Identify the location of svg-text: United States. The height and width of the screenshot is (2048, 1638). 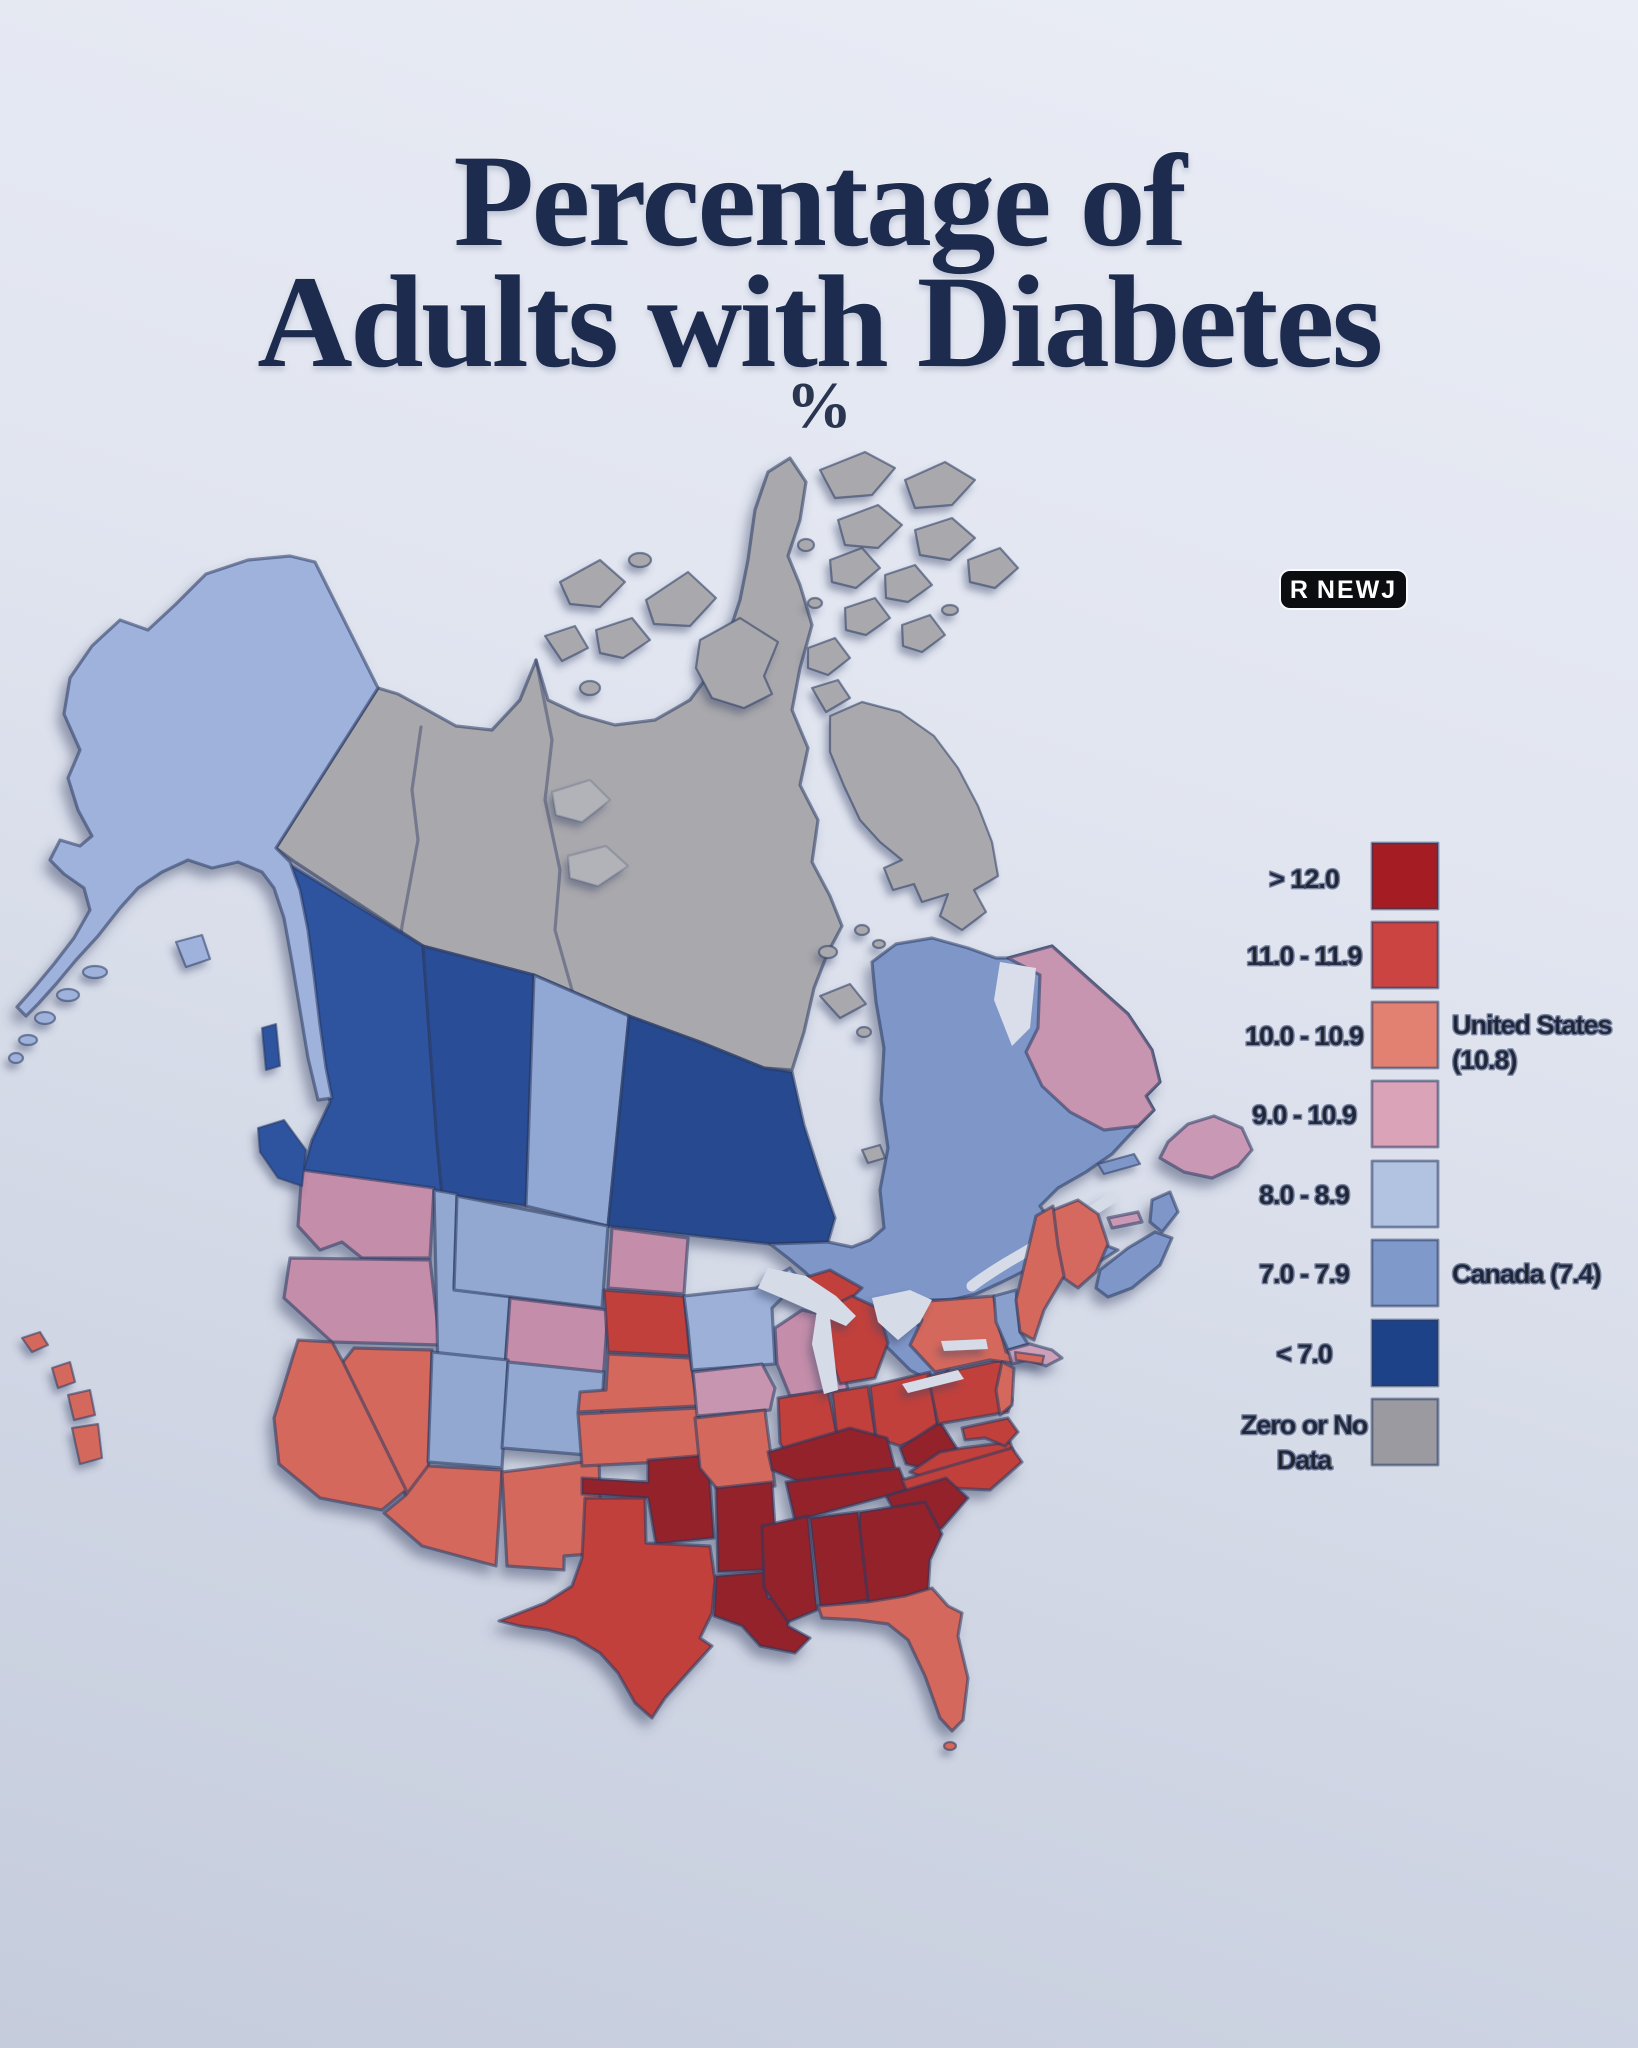
(1532, 1025).